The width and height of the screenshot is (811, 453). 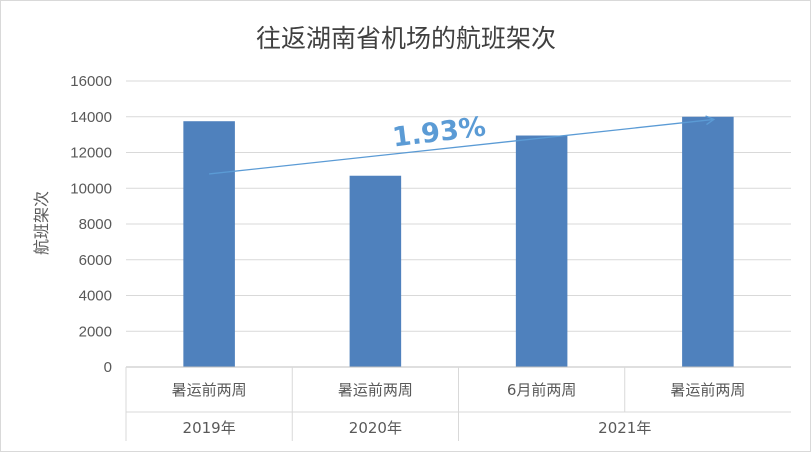 I want to click on y-tick-label: 16000, so click(x=91, y=81).